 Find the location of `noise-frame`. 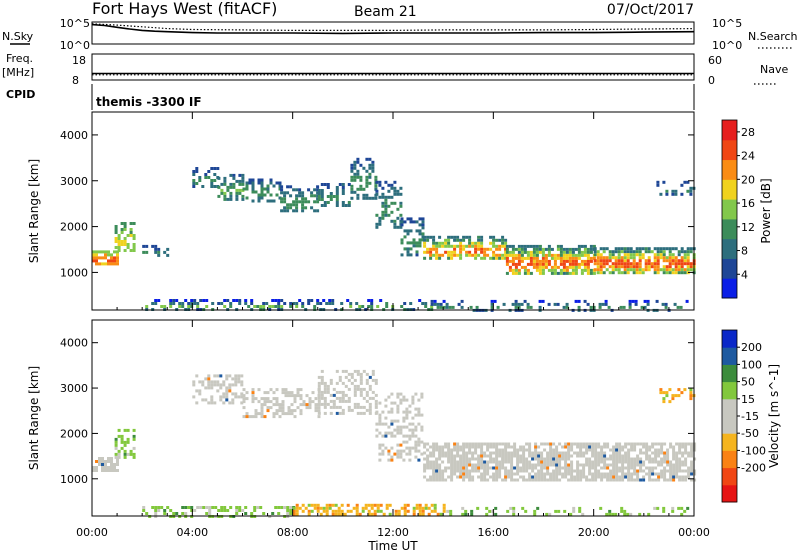

noise-frame is located at coordinates (393, 33).